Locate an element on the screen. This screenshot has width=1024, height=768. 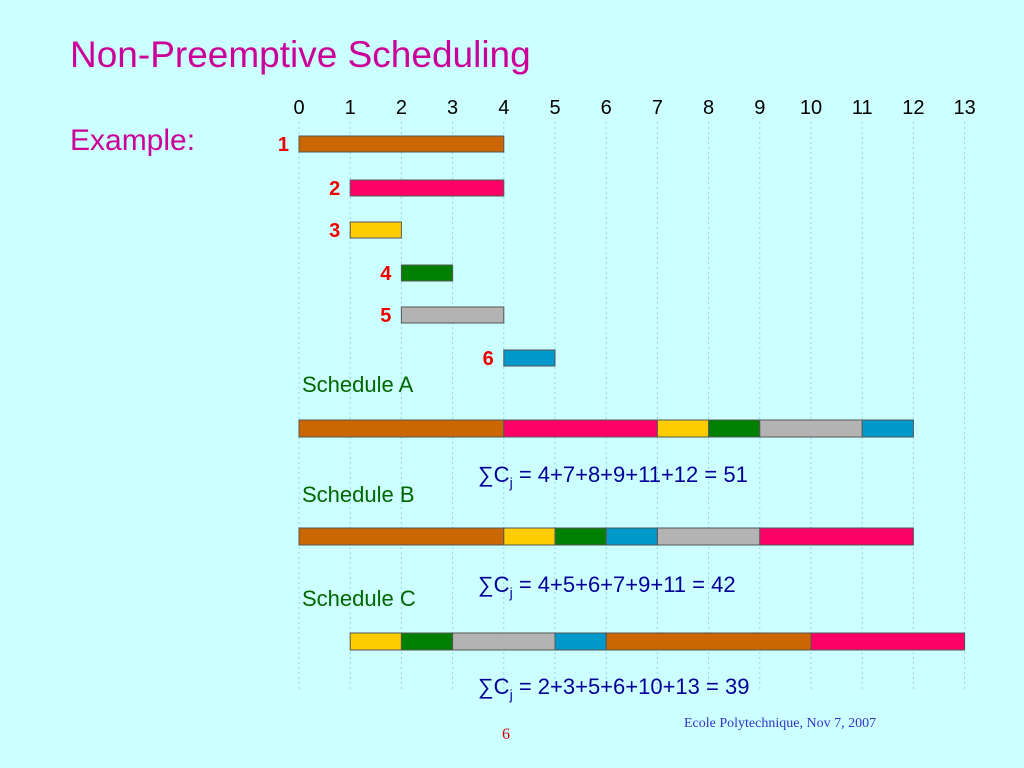
job-4-bar is located at coordinates (427, 273).